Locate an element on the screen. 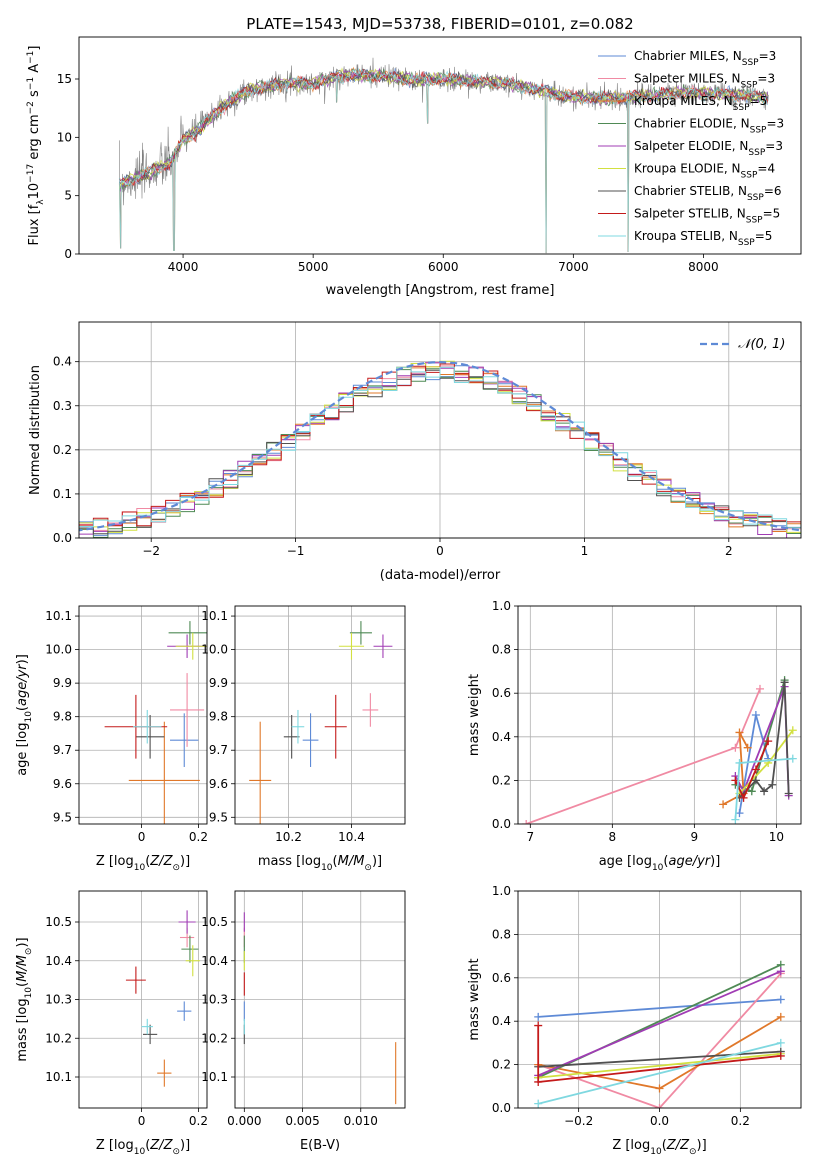 The width and height of the screenshot is (819, 1170). mass_vs_ebv-frame is located at coordinates (320, 999).